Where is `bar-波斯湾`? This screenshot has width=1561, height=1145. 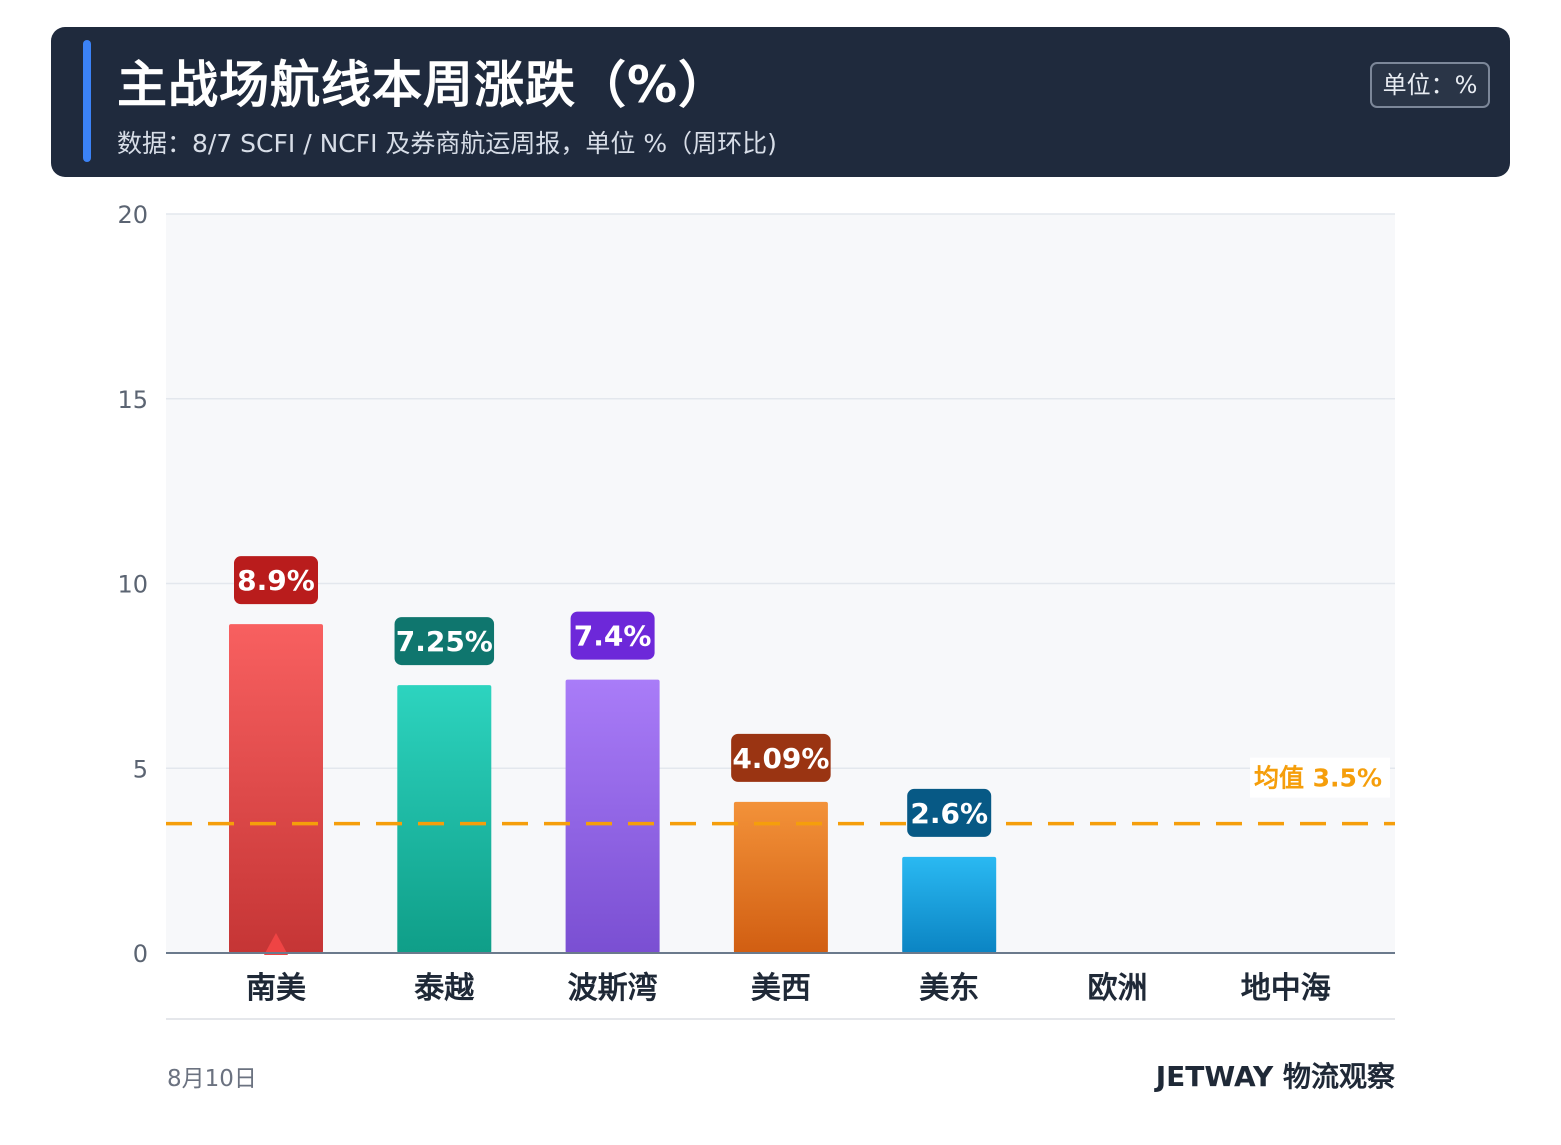
bar-波斯湾 is located at coordinates (612, 816).